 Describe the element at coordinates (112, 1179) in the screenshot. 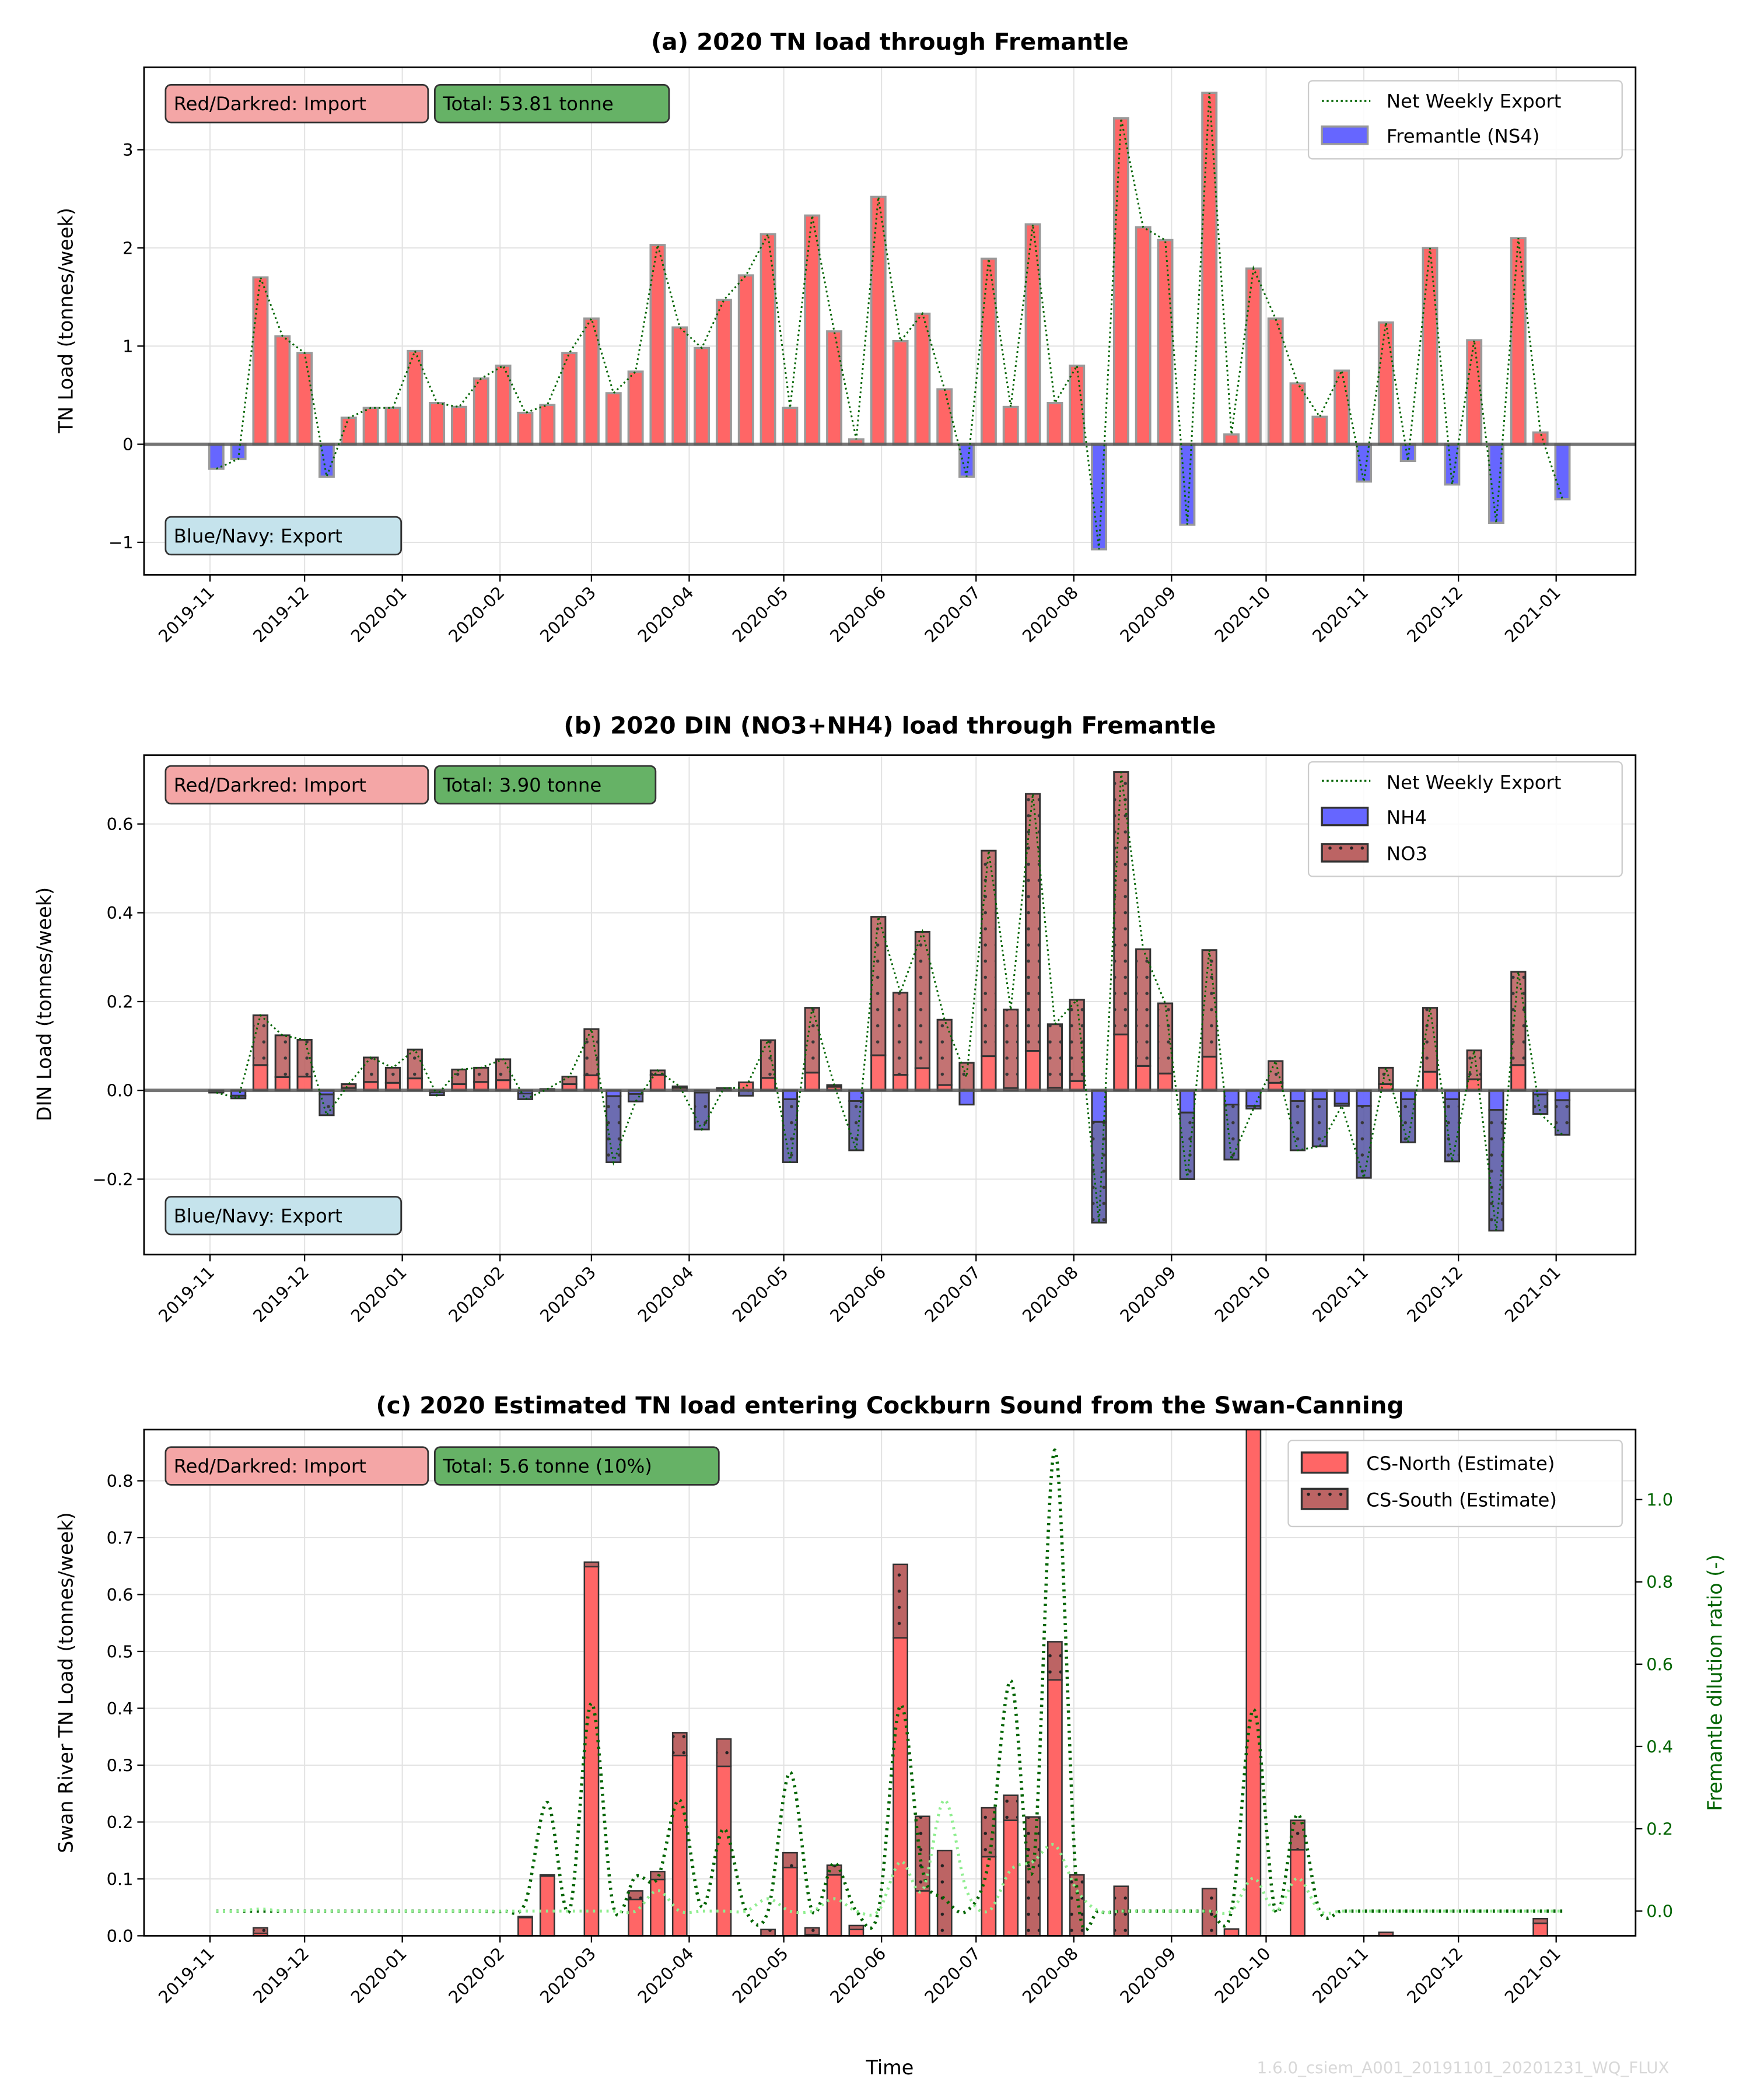

I see `y-tick-label: −0.2` at that location.